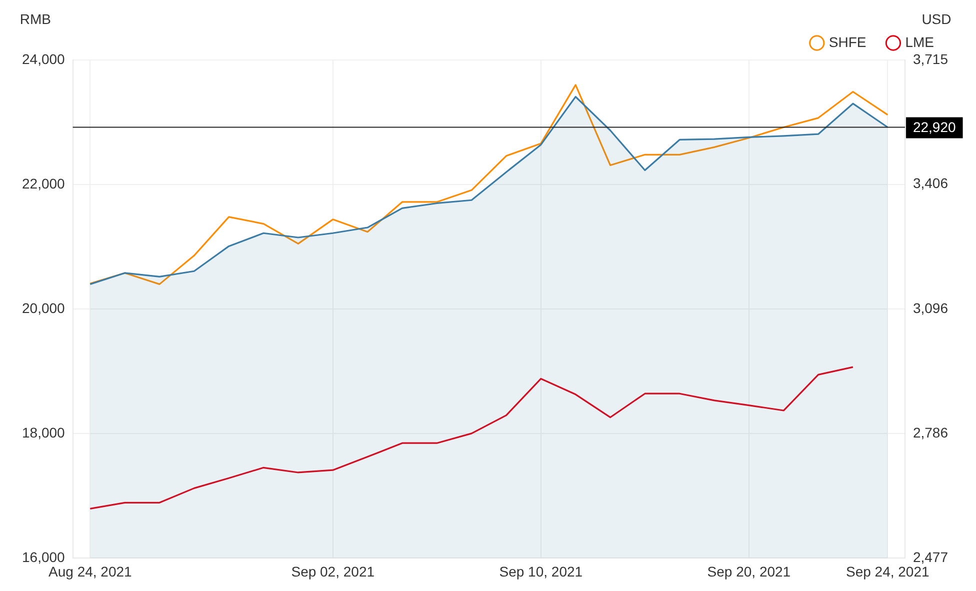 Image resolution: width=976 pixels, height=591 pixels. Describe the element at coordinates (847, 42) in the screenshot. I see `legend-label: SHFE` at that location.